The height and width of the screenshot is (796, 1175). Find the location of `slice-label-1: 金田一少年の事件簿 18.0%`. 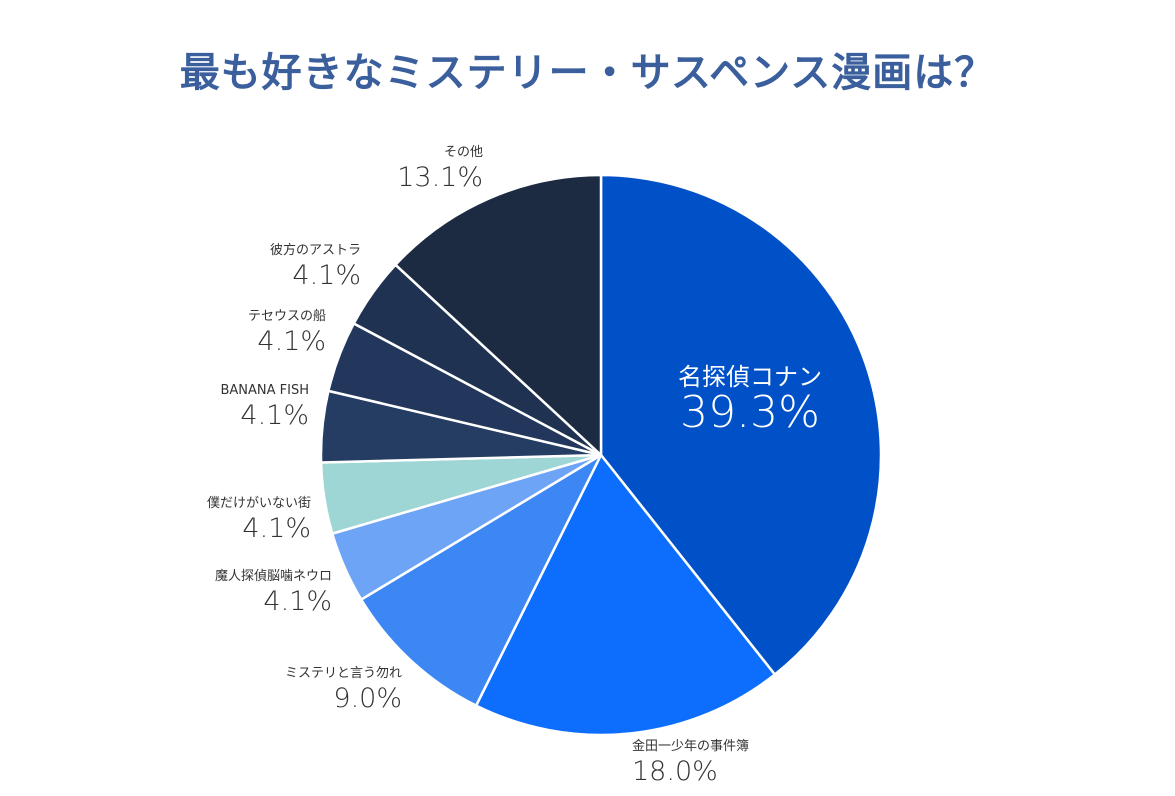

slice-label-1: 金田一少年の事件簿 18.0% is located at coordinates (690, 762).